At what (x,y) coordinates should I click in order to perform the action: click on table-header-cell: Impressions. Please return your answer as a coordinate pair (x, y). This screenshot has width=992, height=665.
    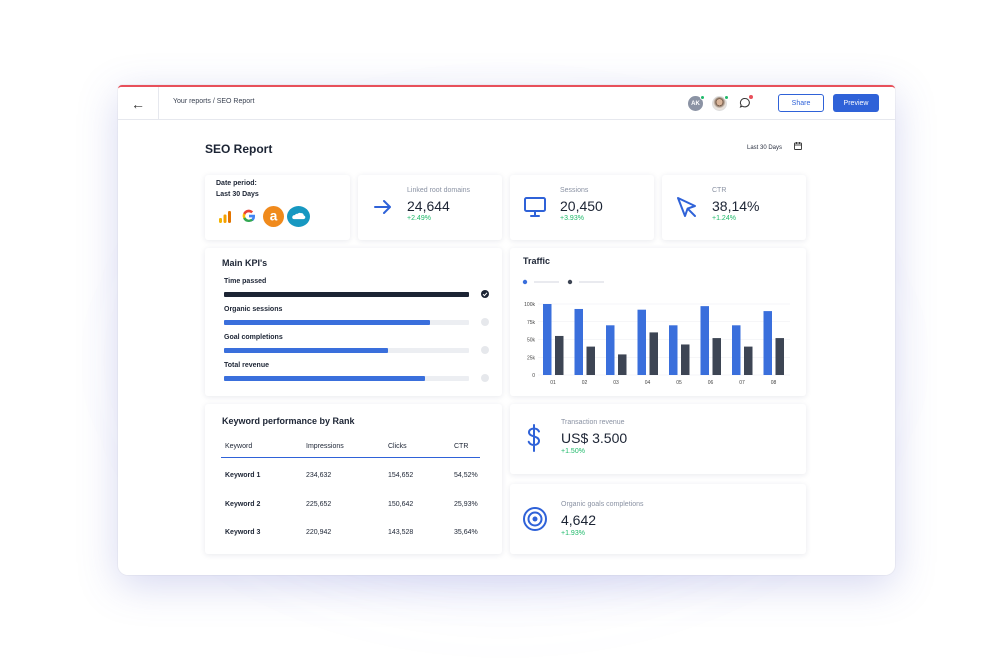
    Looking at the image, I should click on (325, 446).